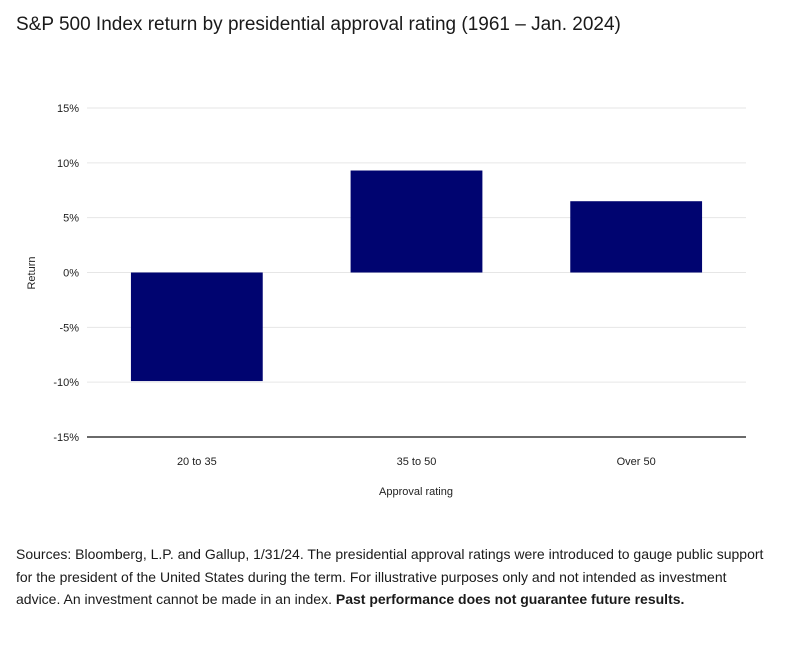  What do you see at coordinates (71, 274) in the screenshot?
I see `y-tick-label: 0%` at bounding box center [71, 274].